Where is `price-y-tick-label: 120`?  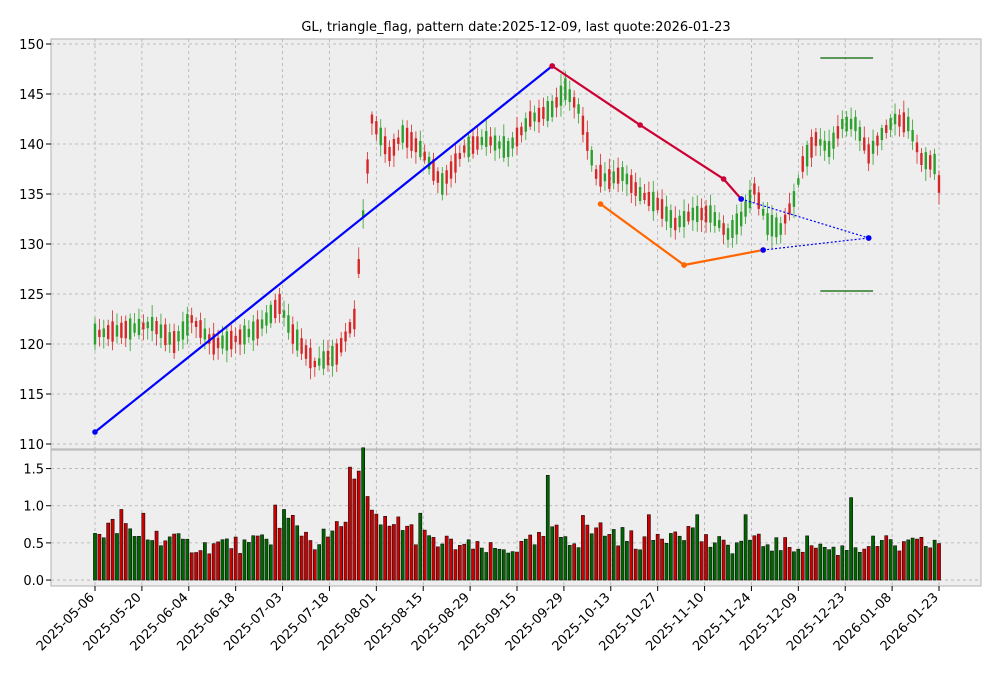 price-y-tick-label: 120 is located at coordinates (31, 345).